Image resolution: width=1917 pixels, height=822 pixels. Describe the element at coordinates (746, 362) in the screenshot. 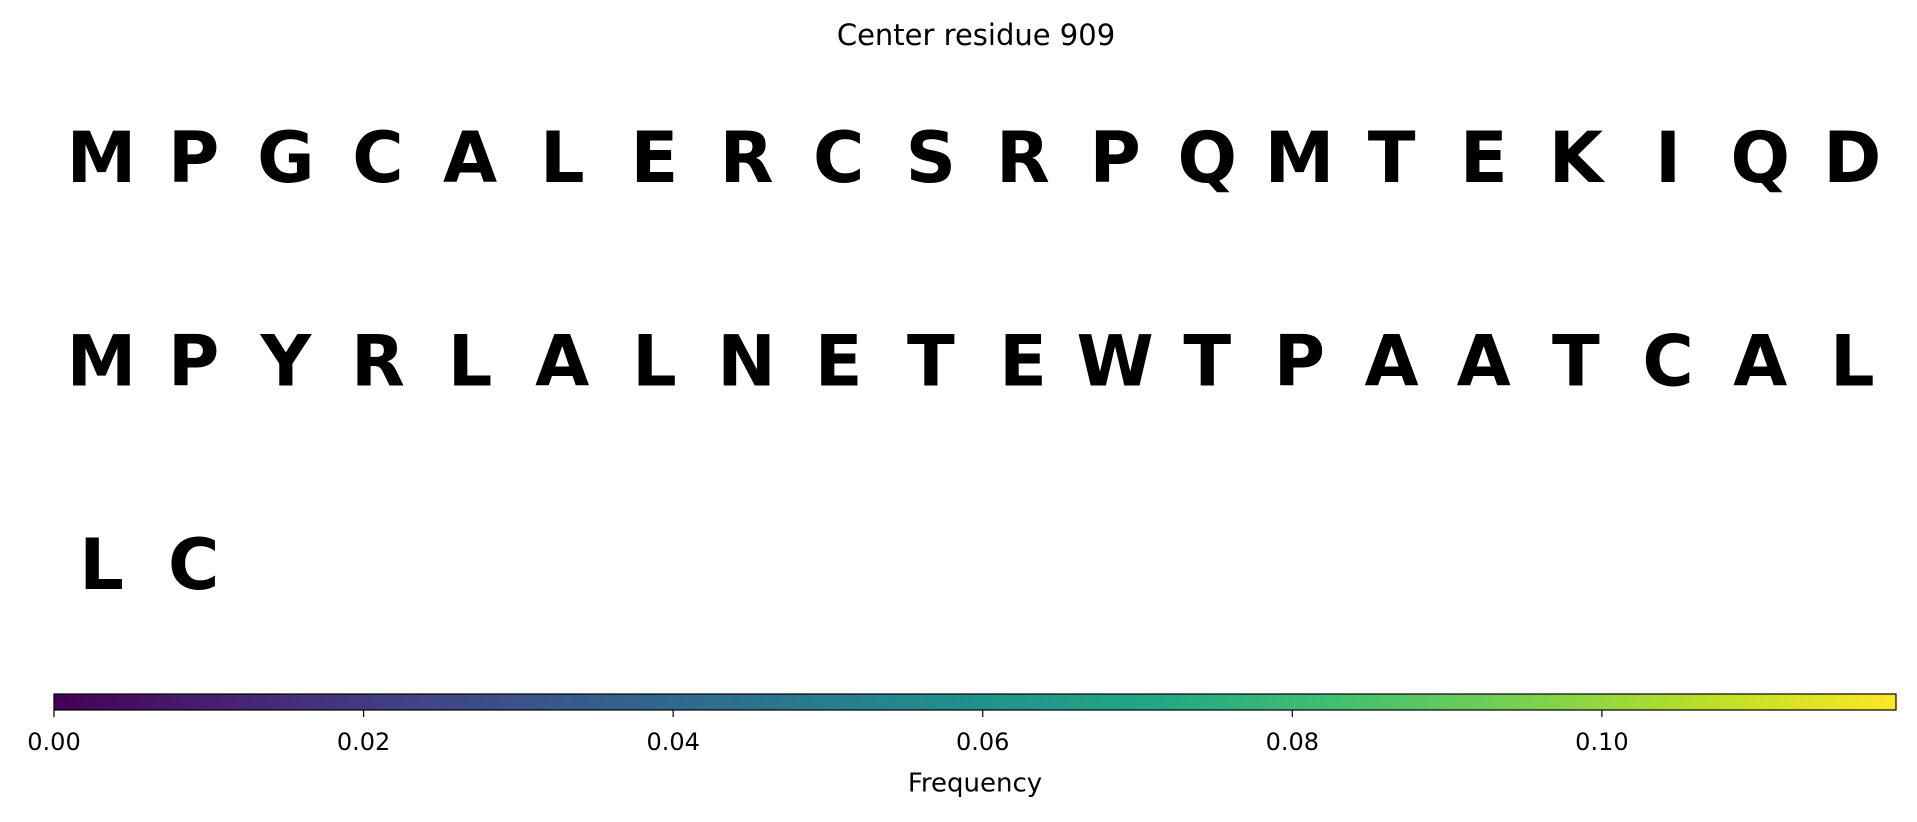

I see `residue-letter: N` at that location.